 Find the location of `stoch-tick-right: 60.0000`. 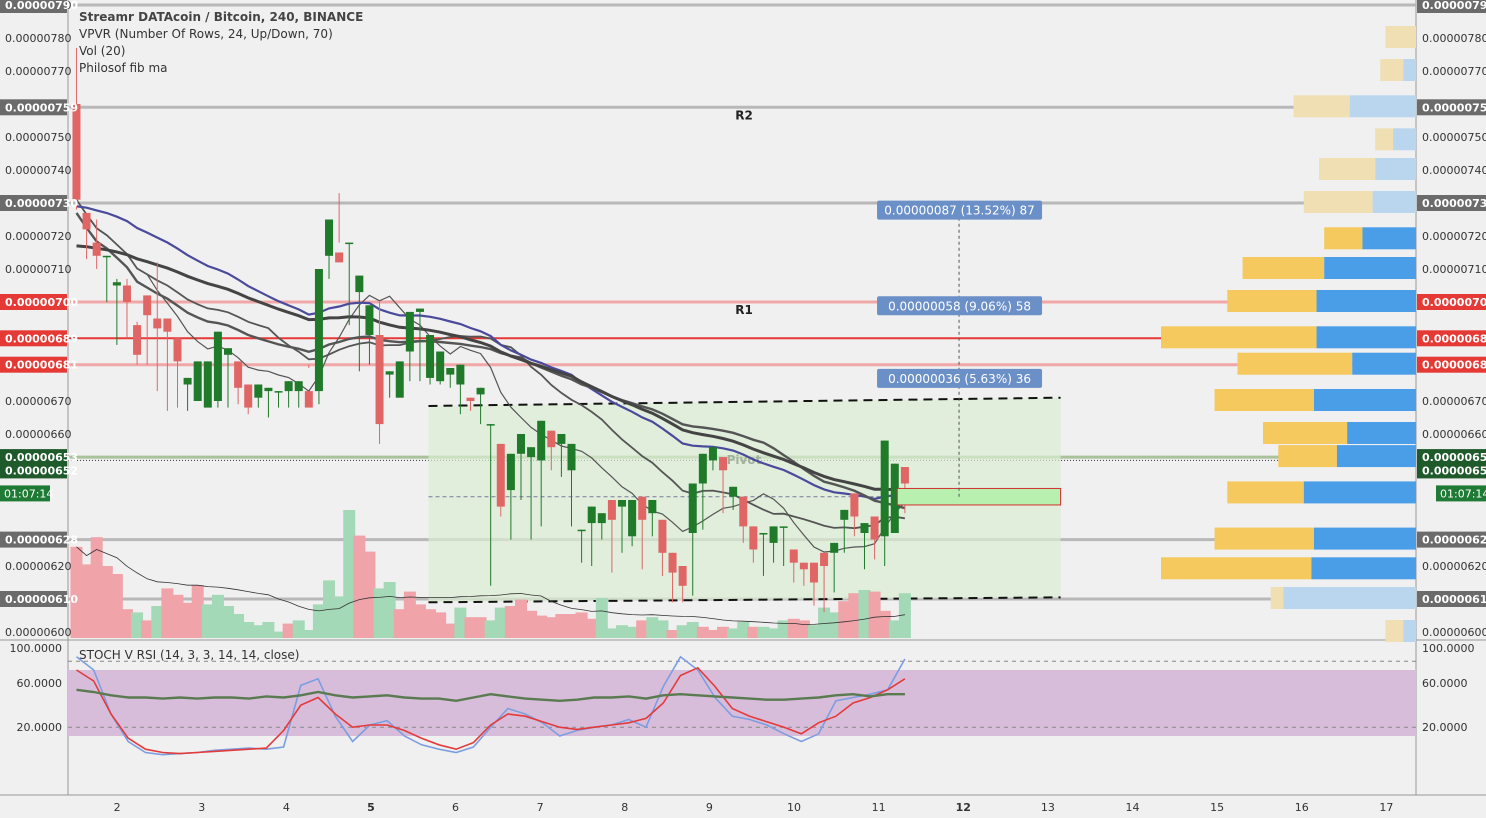

stoch-tick-right: 60.0000 is located at coordinates (1445, 683).